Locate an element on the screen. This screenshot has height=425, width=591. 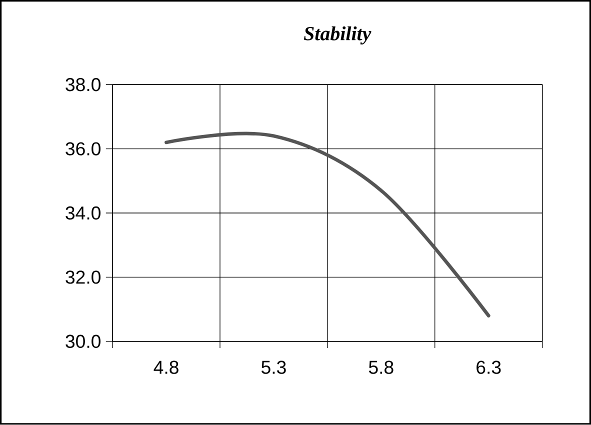
y-tick-label: 36.0 is located at coordinates (83, 149).